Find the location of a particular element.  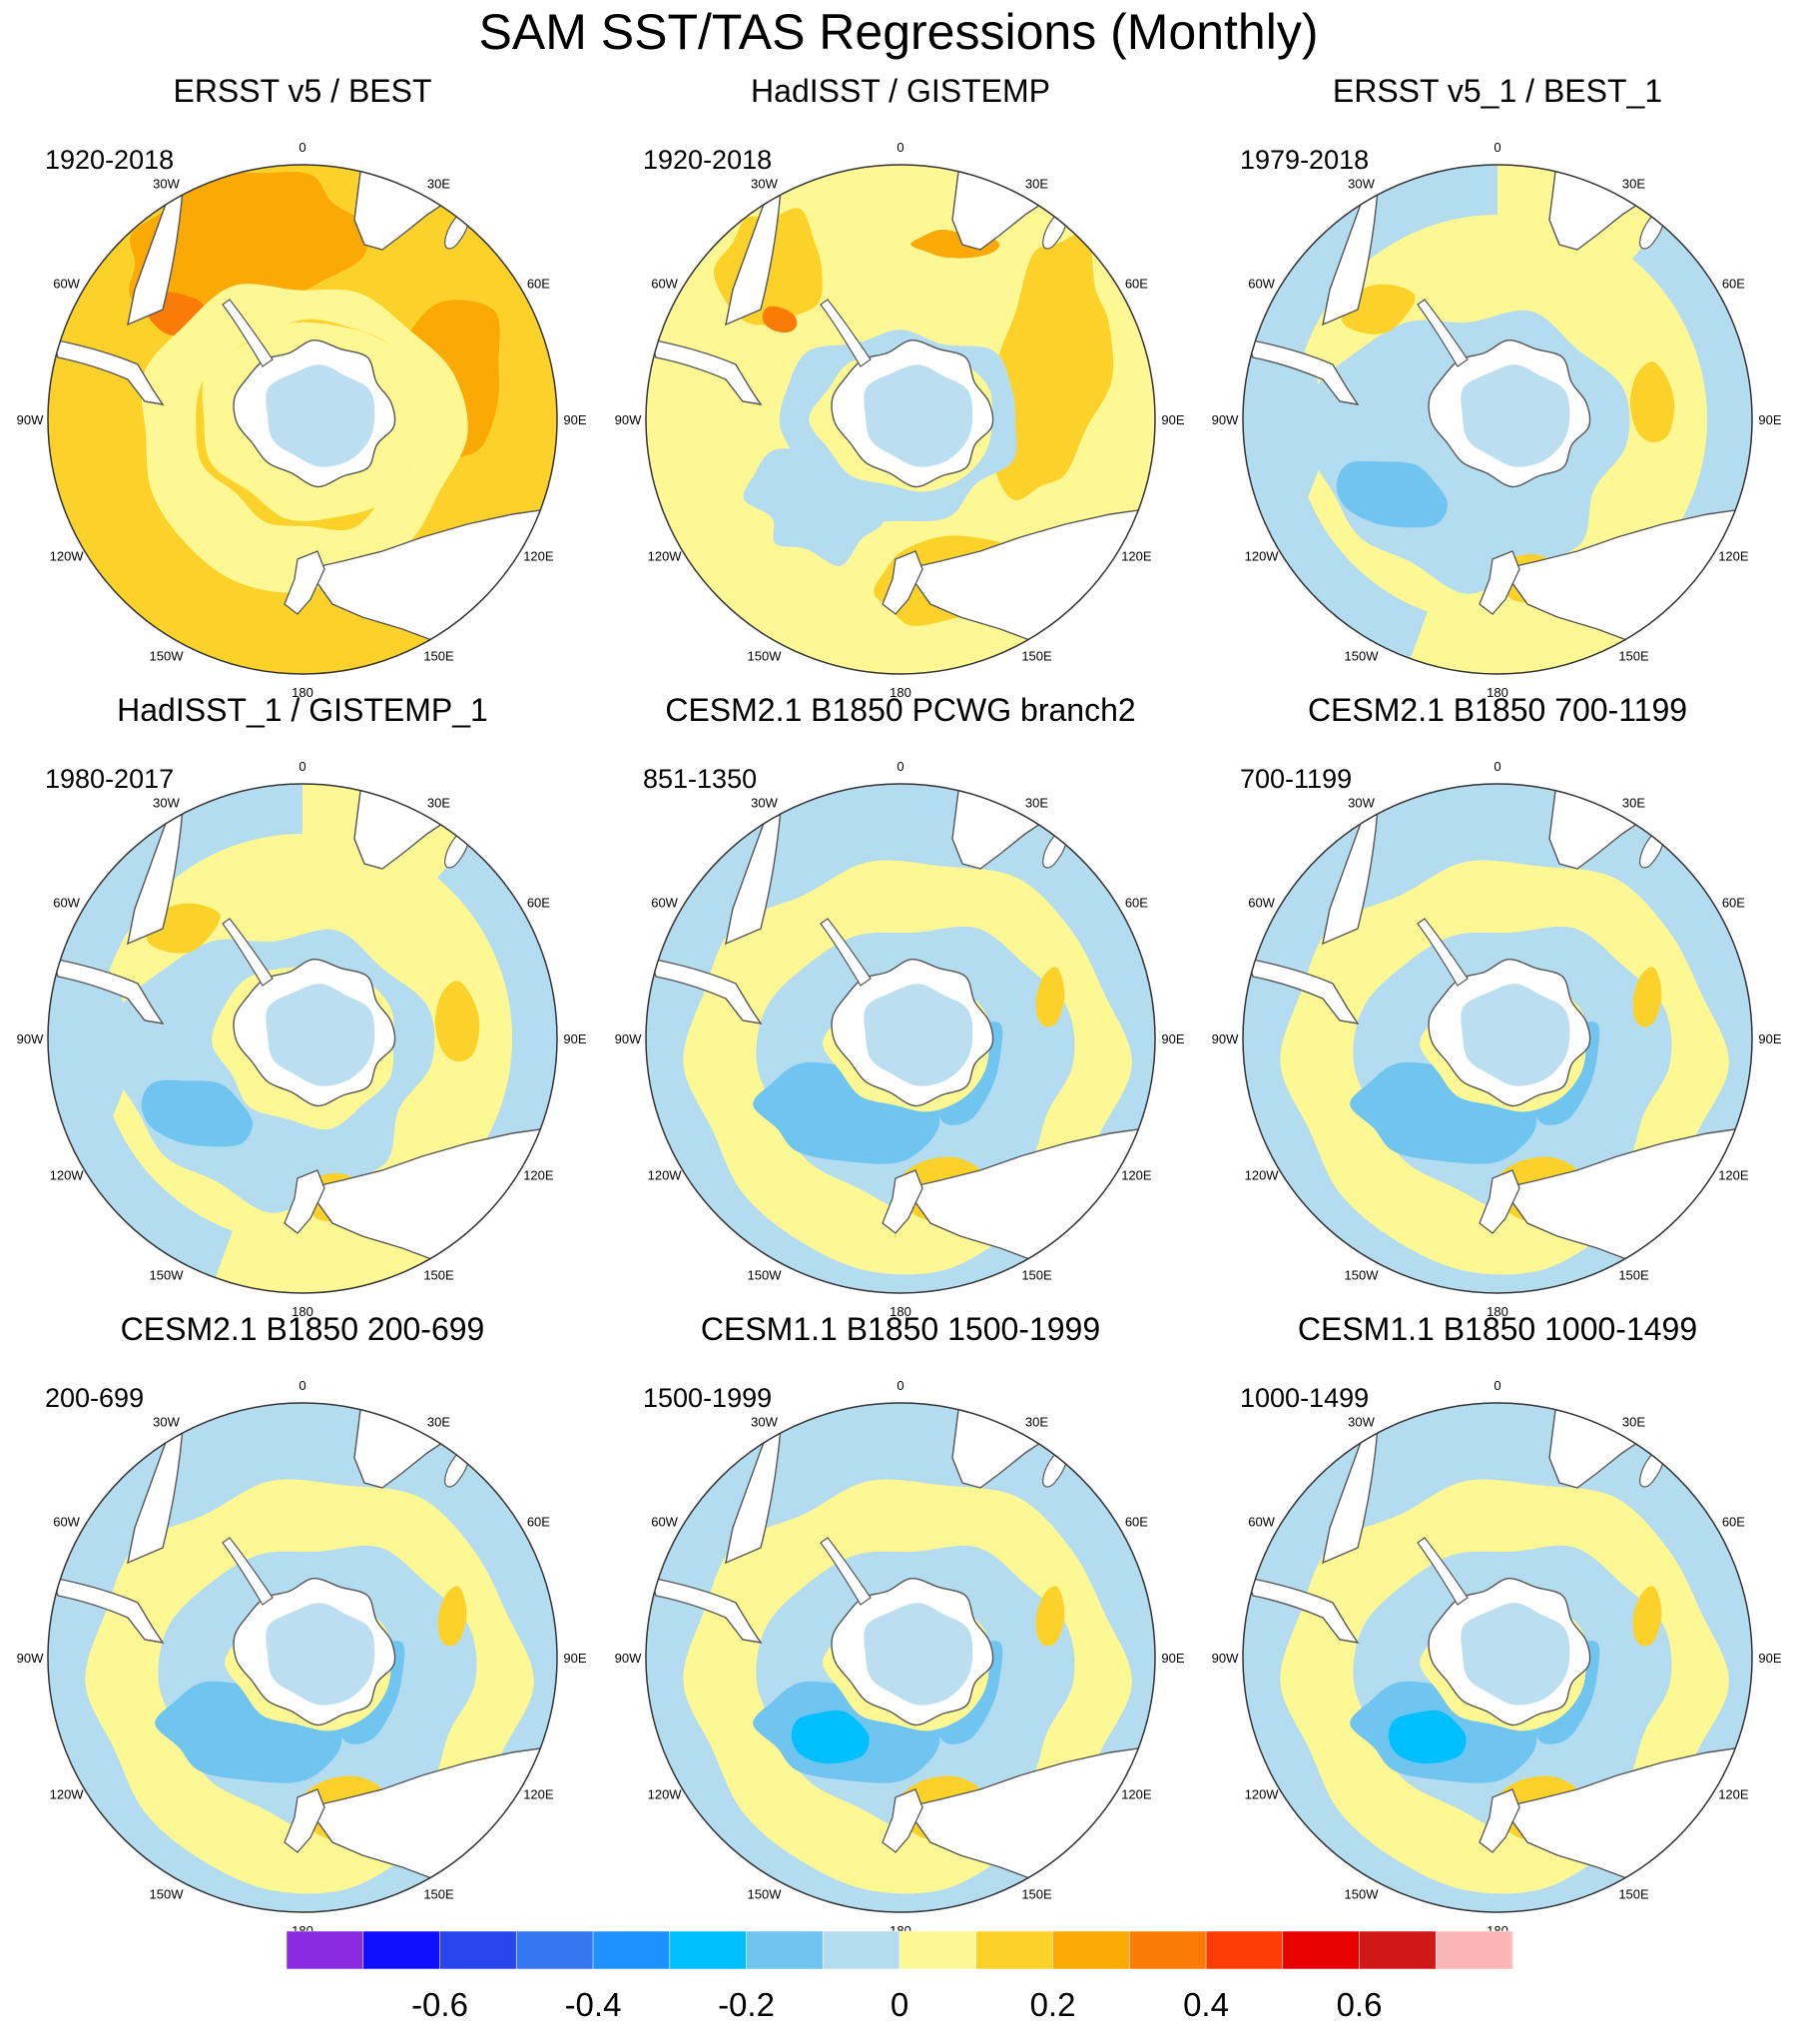

panel-title: CESM2.1 B1850 200-699 is located at coordinates (303, 1329).